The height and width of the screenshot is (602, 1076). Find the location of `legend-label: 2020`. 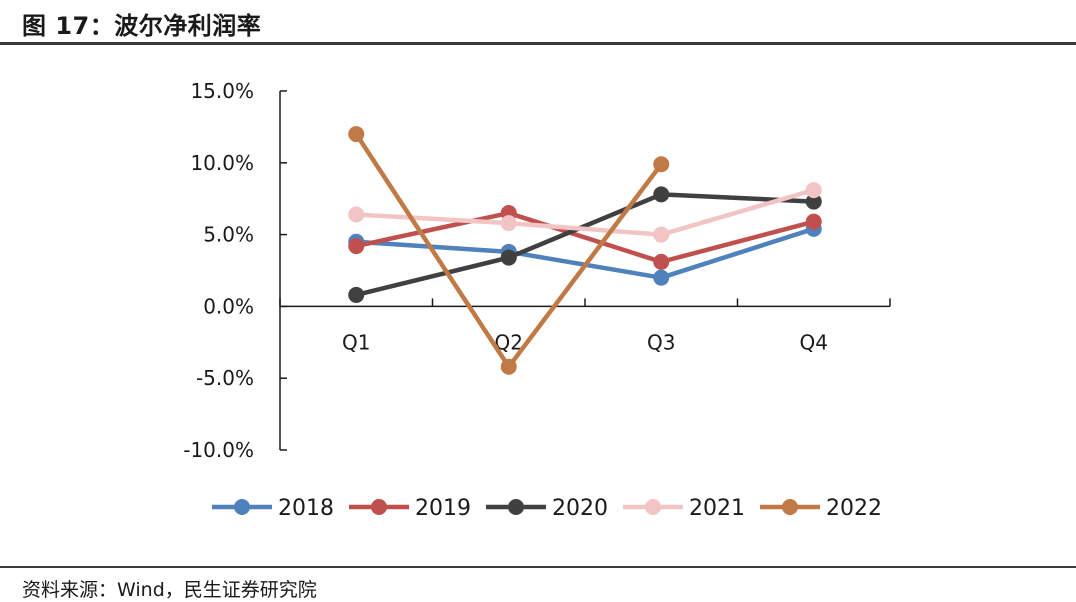

legend-label: 2020 is located at coordinates (580, 508).